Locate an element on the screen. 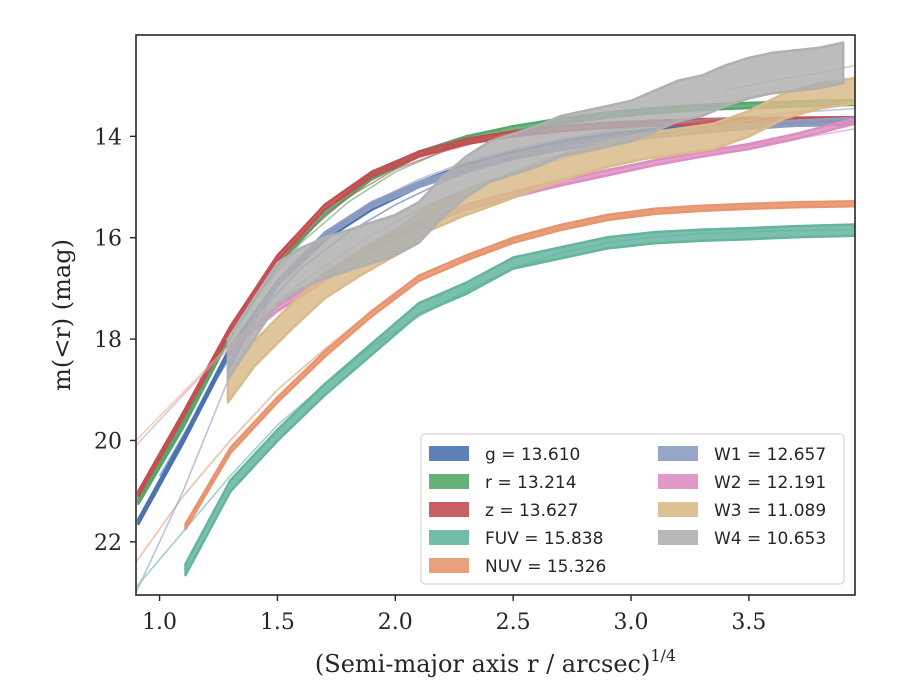 This screenshot has width=900, height=700. legend-item-r: r = 13.214 is located at coordinates (503, 483).